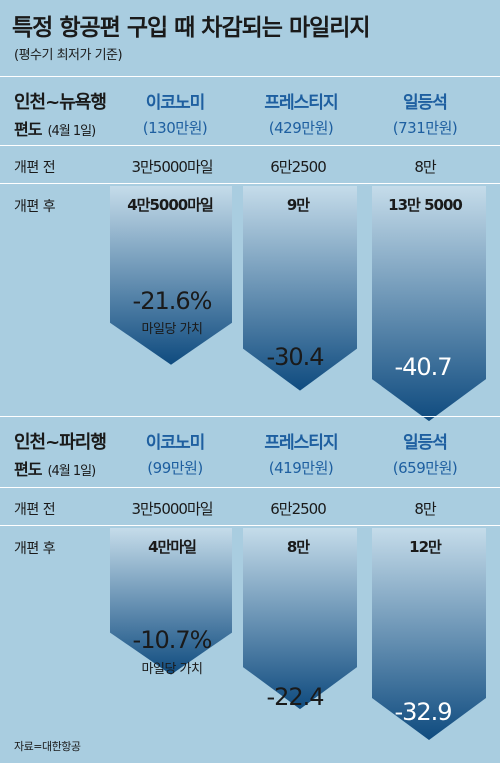  What do you see at coordinates (60, 442) in the screenshot?
I see `route-title: 인천~파리행` at bounding box center [60, 442].